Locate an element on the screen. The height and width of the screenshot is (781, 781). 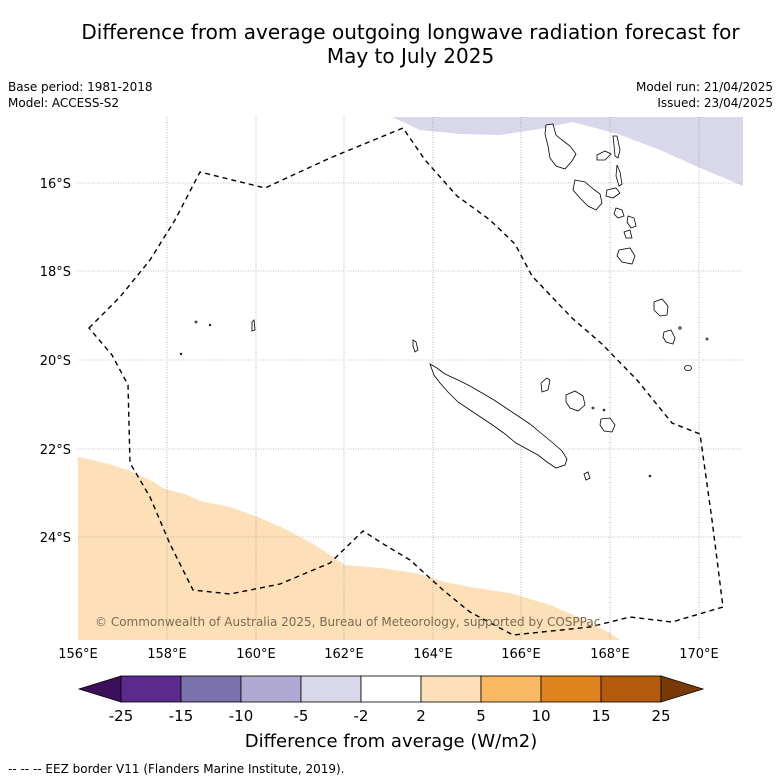
lat-label: 16°S is located at coordinates (55, 184).